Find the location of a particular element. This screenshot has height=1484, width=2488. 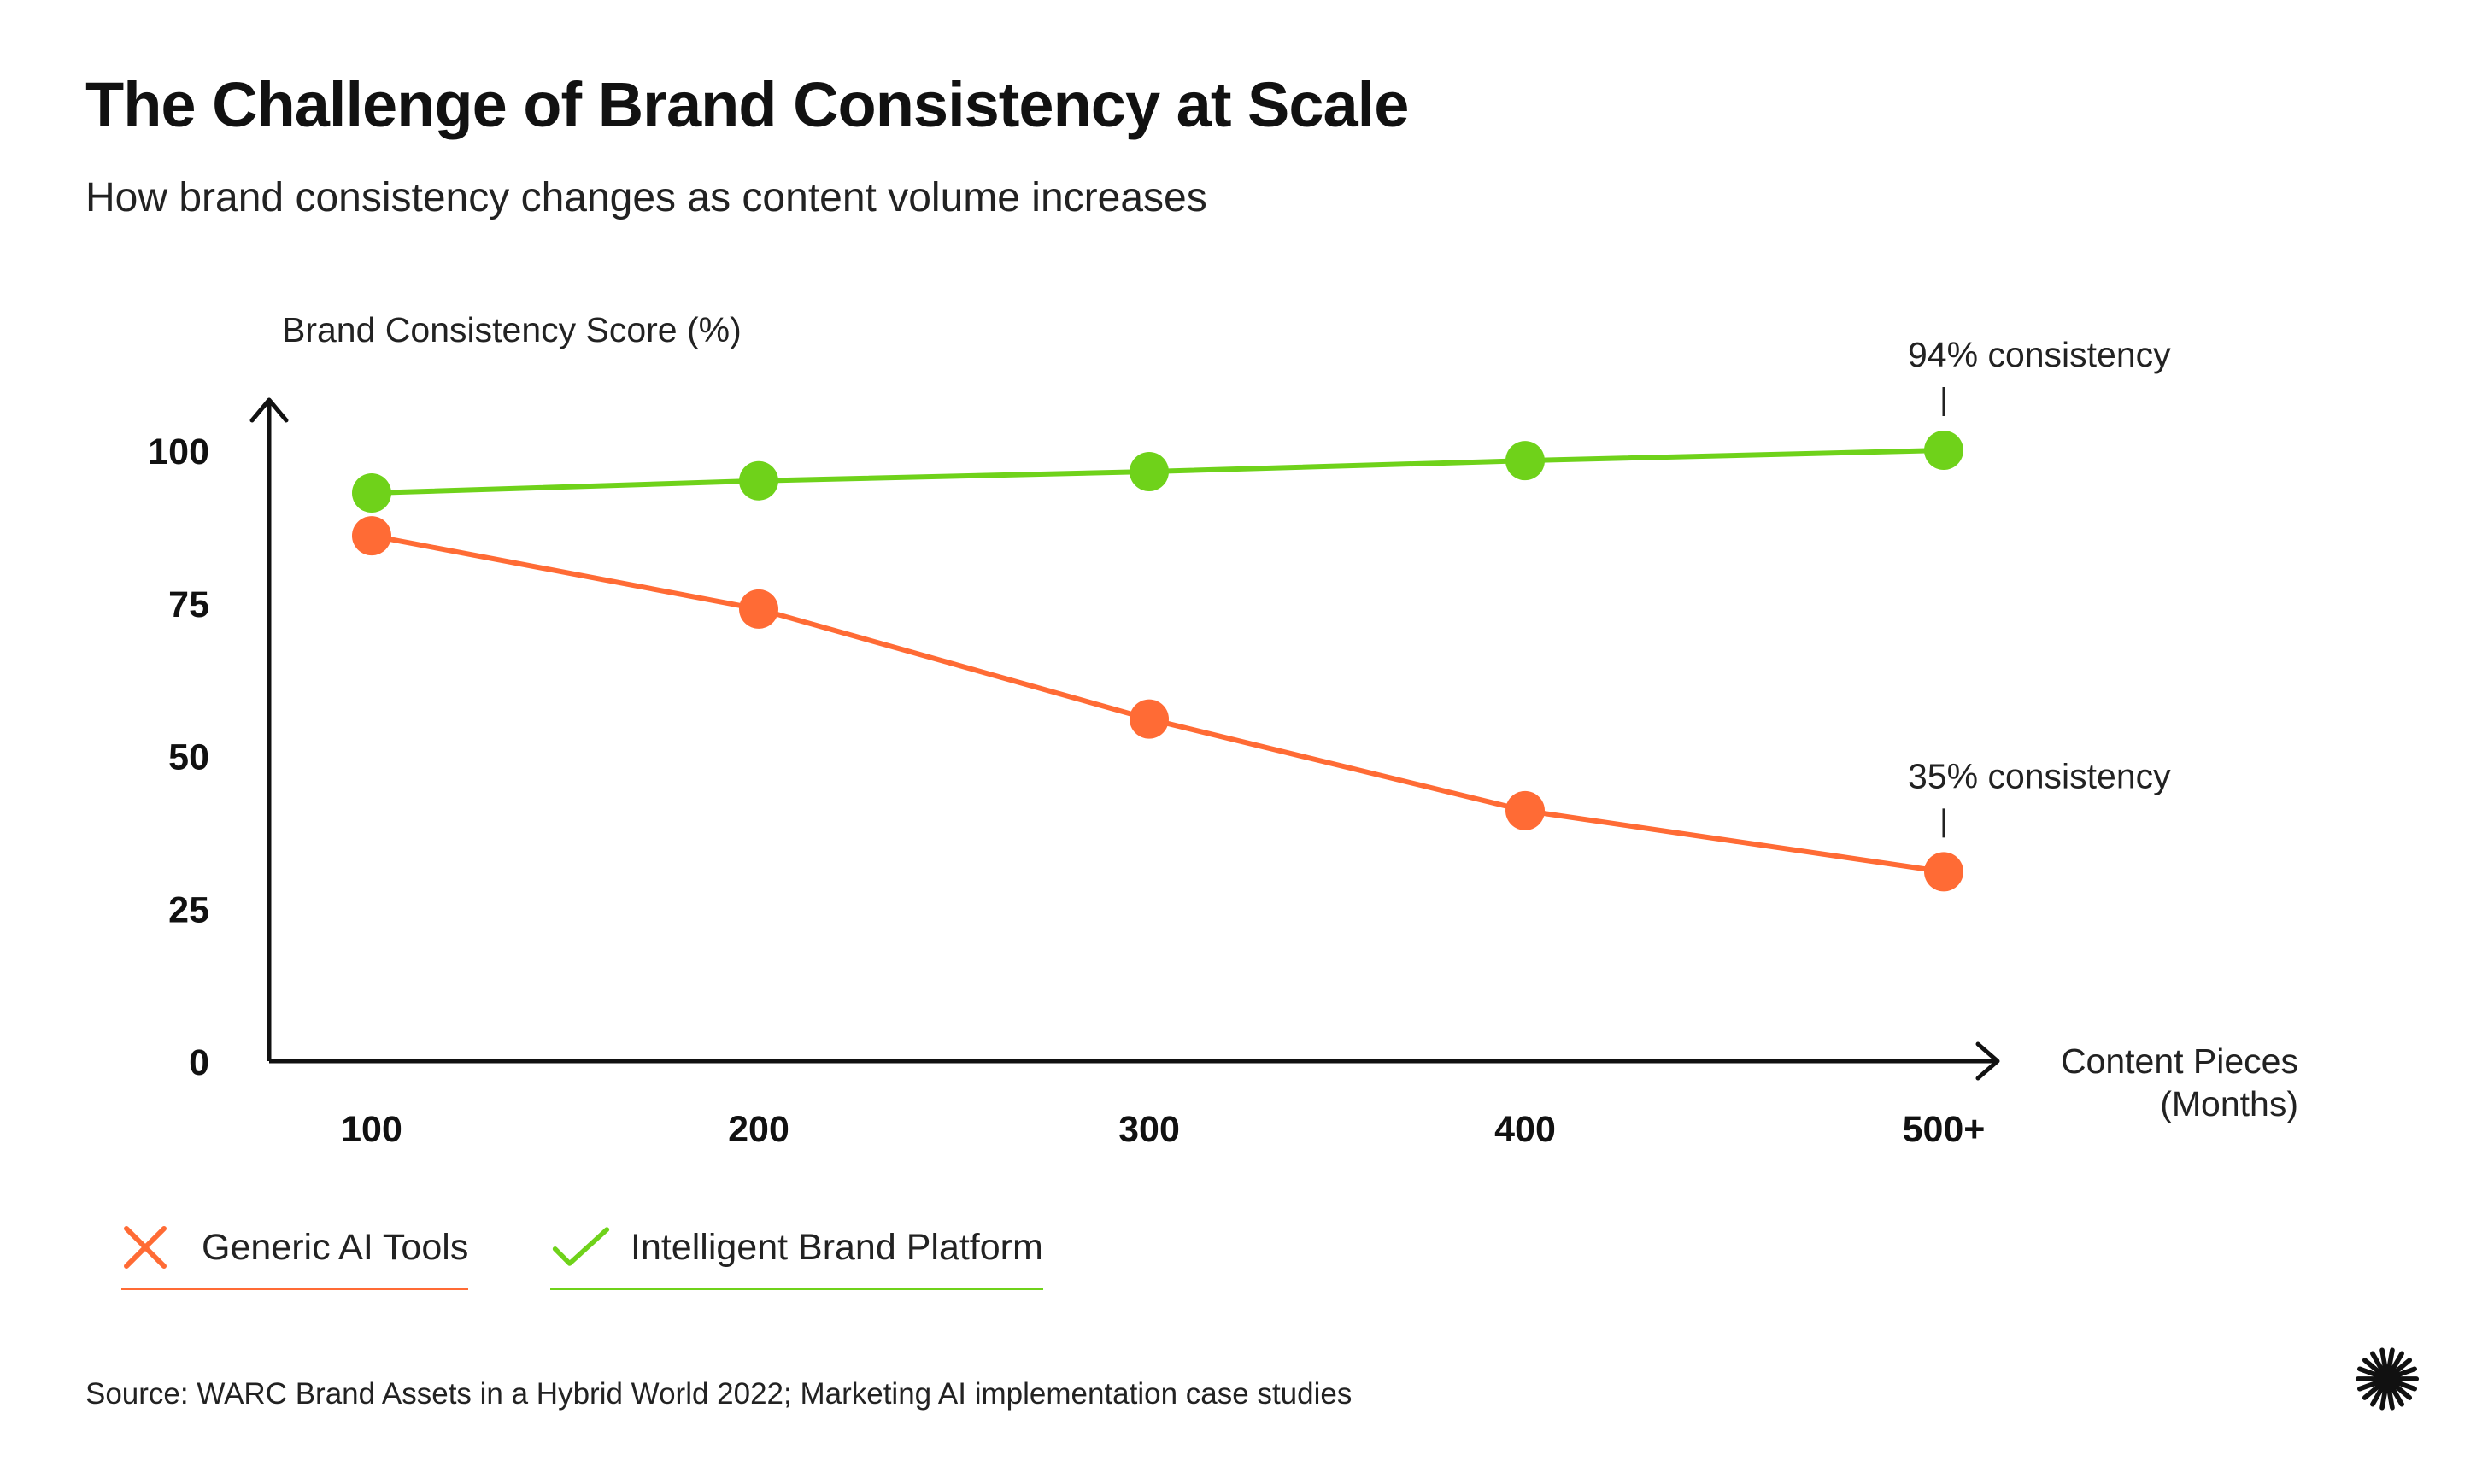

legend-item-intelligent-brand-platform: Intelligent Brand Platform is located at coordinates (797, 1252).